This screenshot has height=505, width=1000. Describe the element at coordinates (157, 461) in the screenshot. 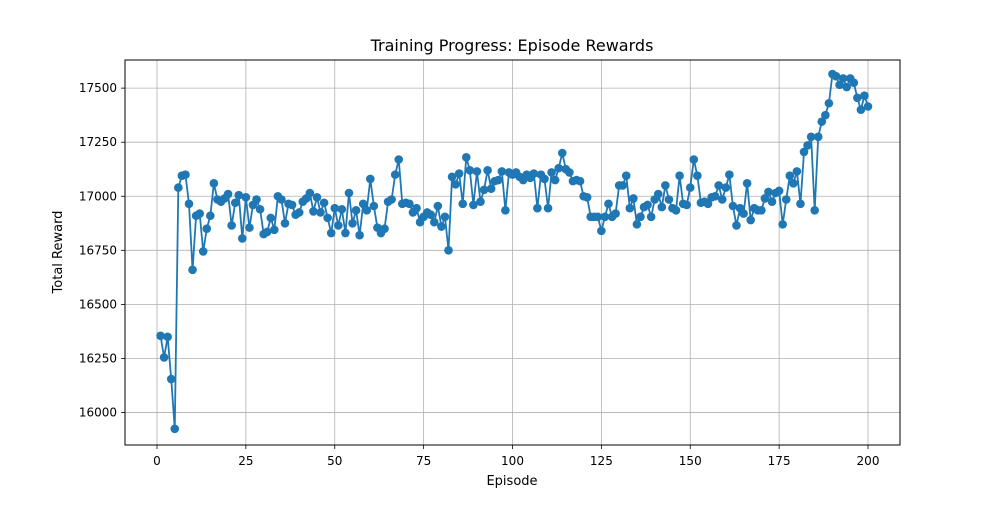

I see `x-tick-label: 0` at that location.